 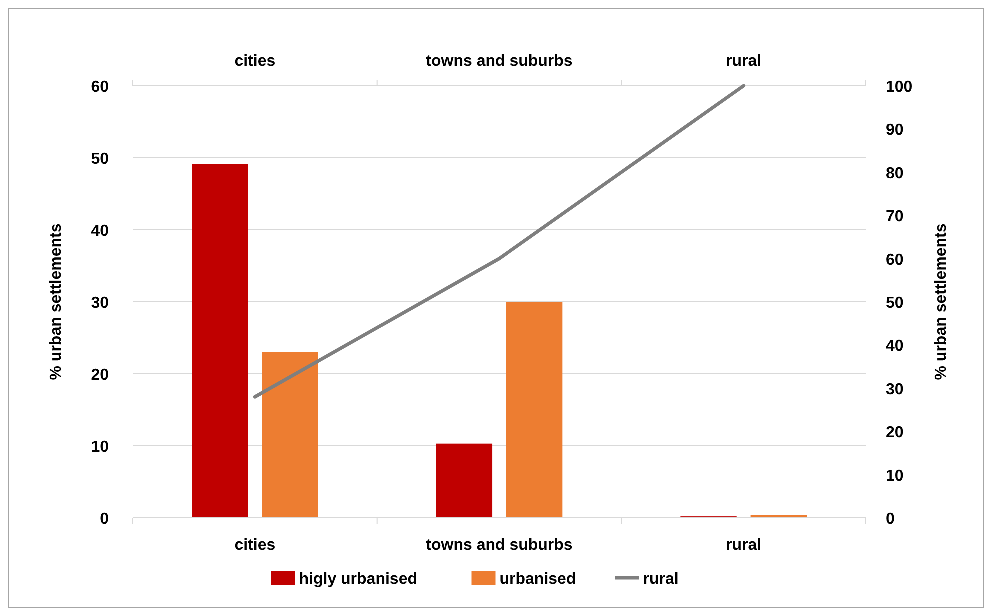 I want to click on y-tick-label: 30, so click(x=100, y=303).